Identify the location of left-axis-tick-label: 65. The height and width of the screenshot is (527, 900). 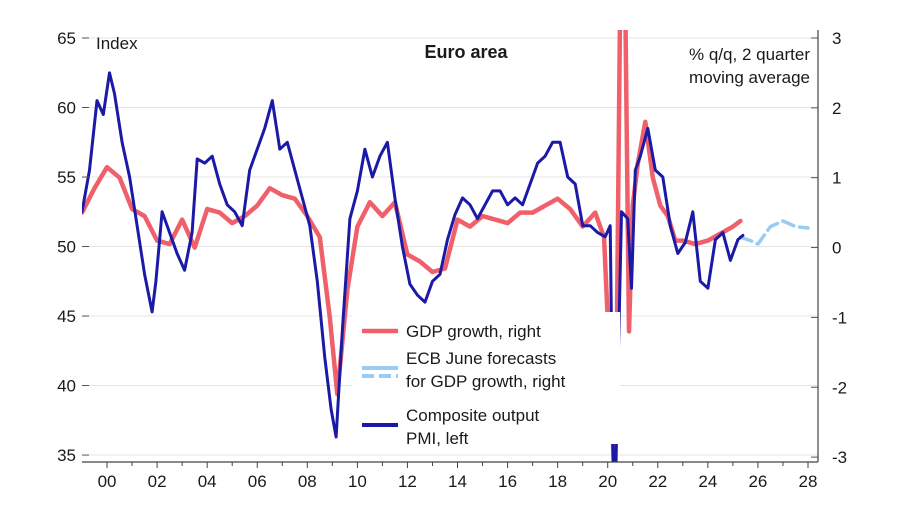
(66, 38).